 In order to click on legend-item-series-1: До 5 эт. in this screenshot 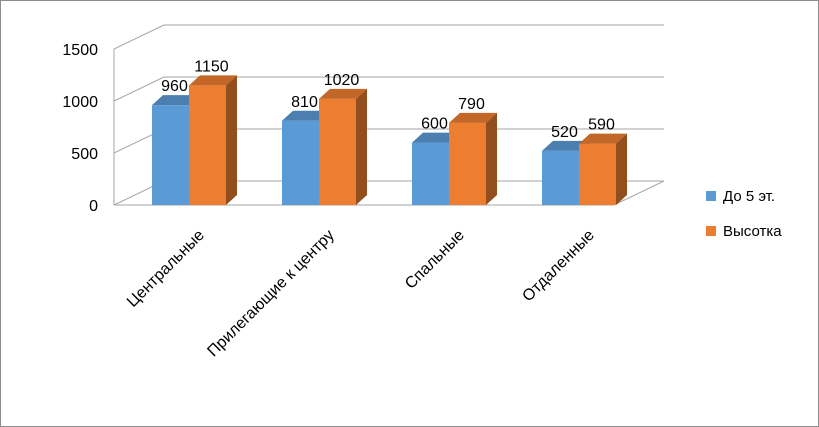, I will do `click(744, 196)`.